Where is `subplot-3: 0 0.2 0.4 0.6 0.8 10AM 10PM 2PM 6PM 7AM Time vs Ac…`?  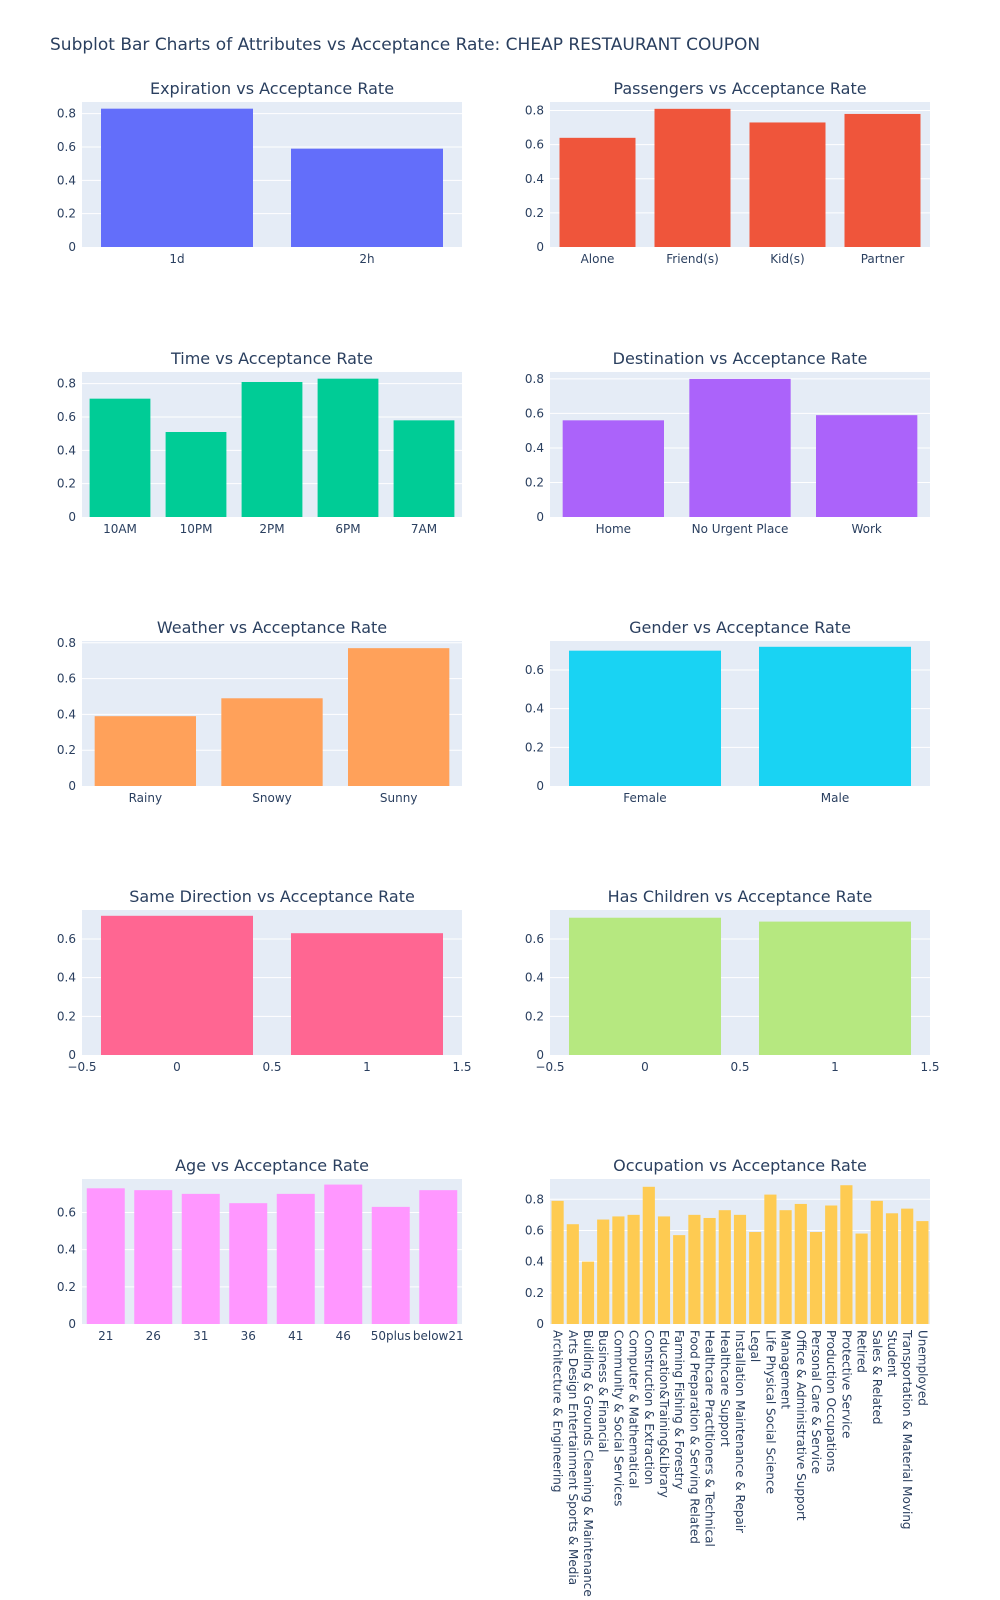
subplot-3: 0 0.2 0.4 0.6 0.8 10AM 10PM 2PM 6PM 7AM Time vs Ac… is located at coordinates (259, 442).